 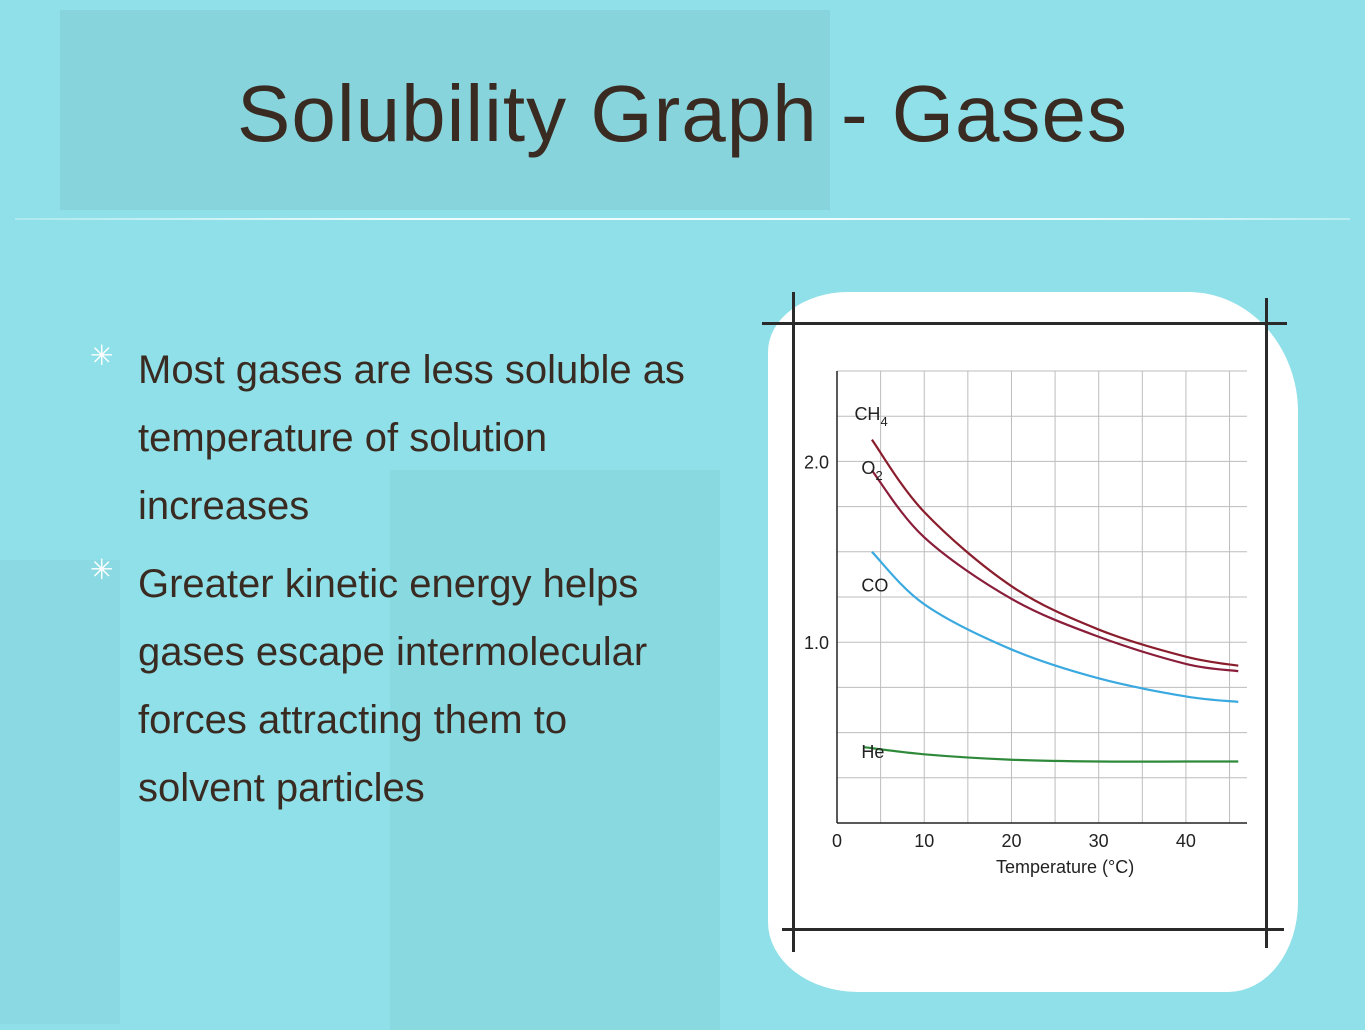 What do you see at coordinates (924, 841) in the screenshot?
I see `x-tick-label: 10` at bounding box center [924, 841].